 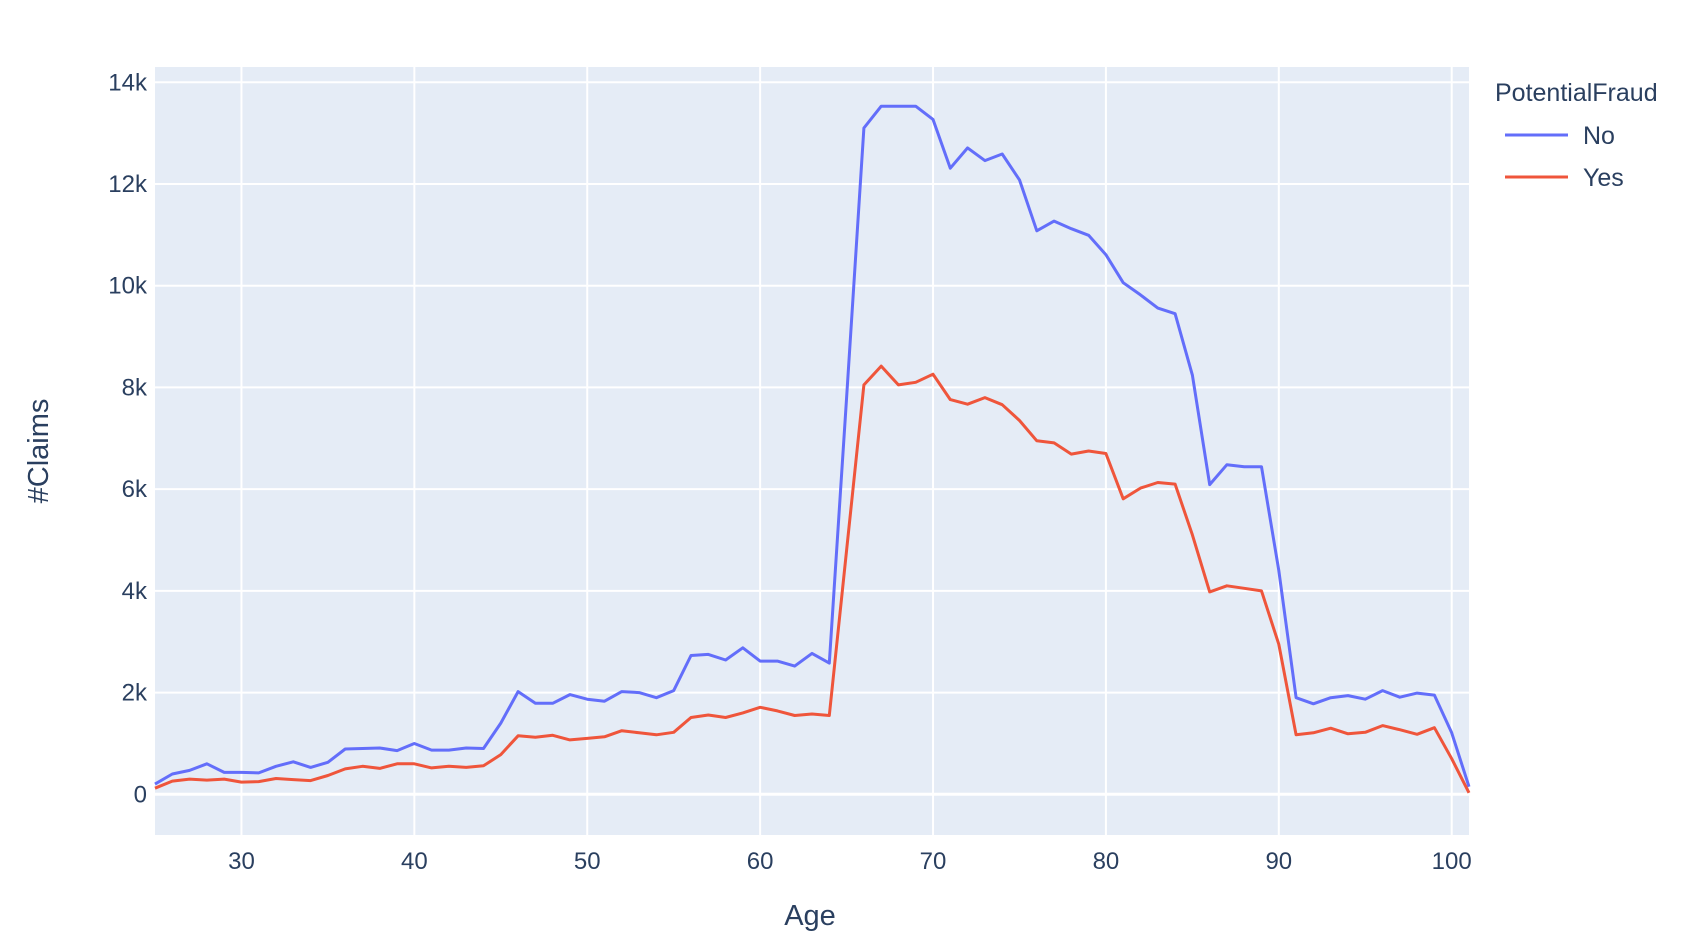 I want to click on legend: PotentialFraud No Yes, so click(x=1576, y=135).